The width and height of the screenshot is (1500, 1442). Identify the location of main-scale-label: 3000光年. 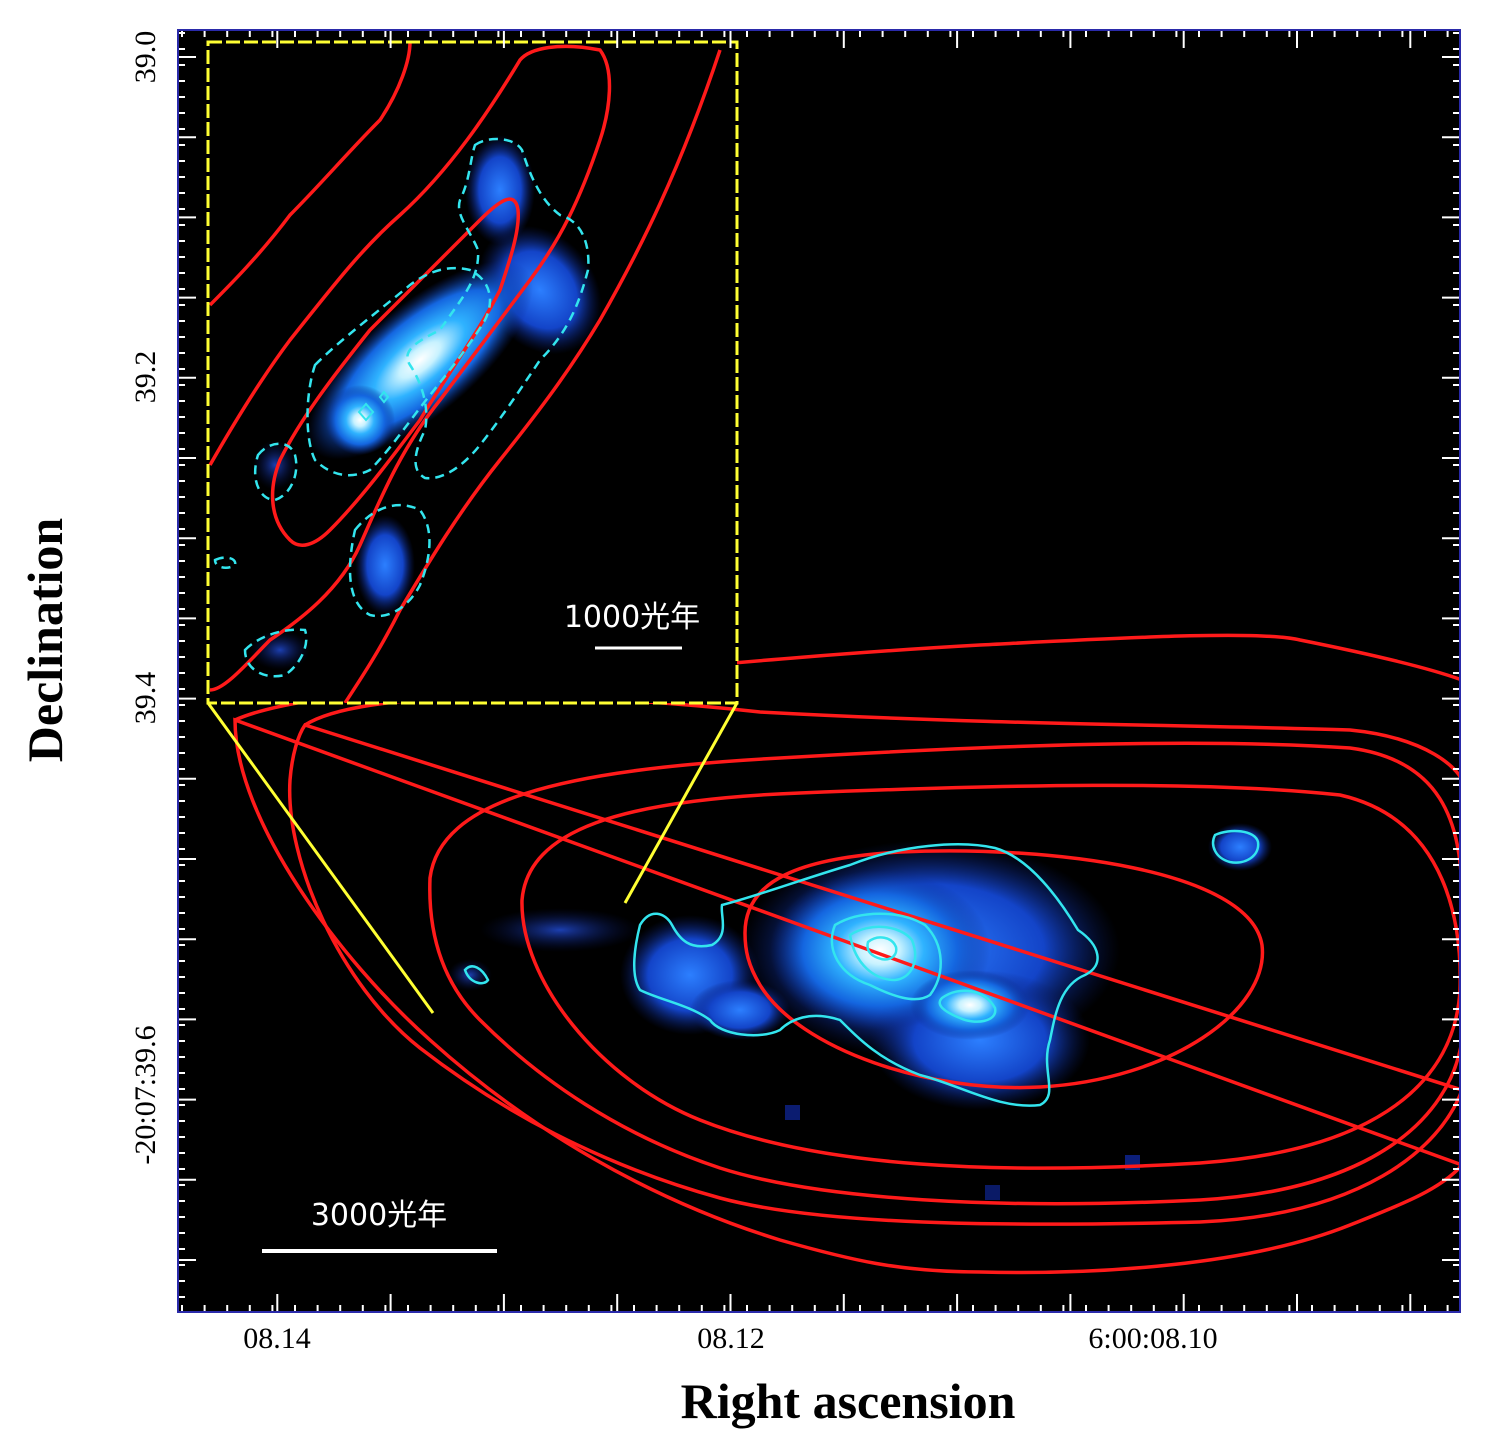
(379, 1215).